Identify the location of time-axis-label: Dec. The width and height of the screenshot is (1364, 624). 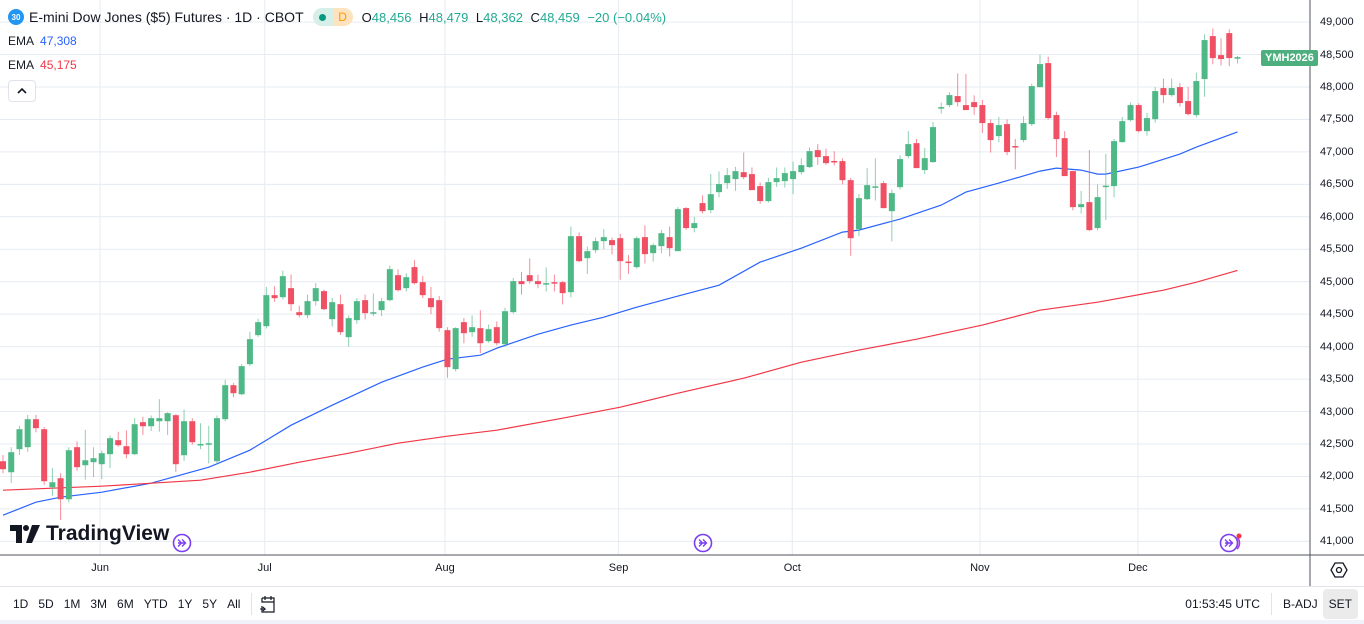
(1138, 568).